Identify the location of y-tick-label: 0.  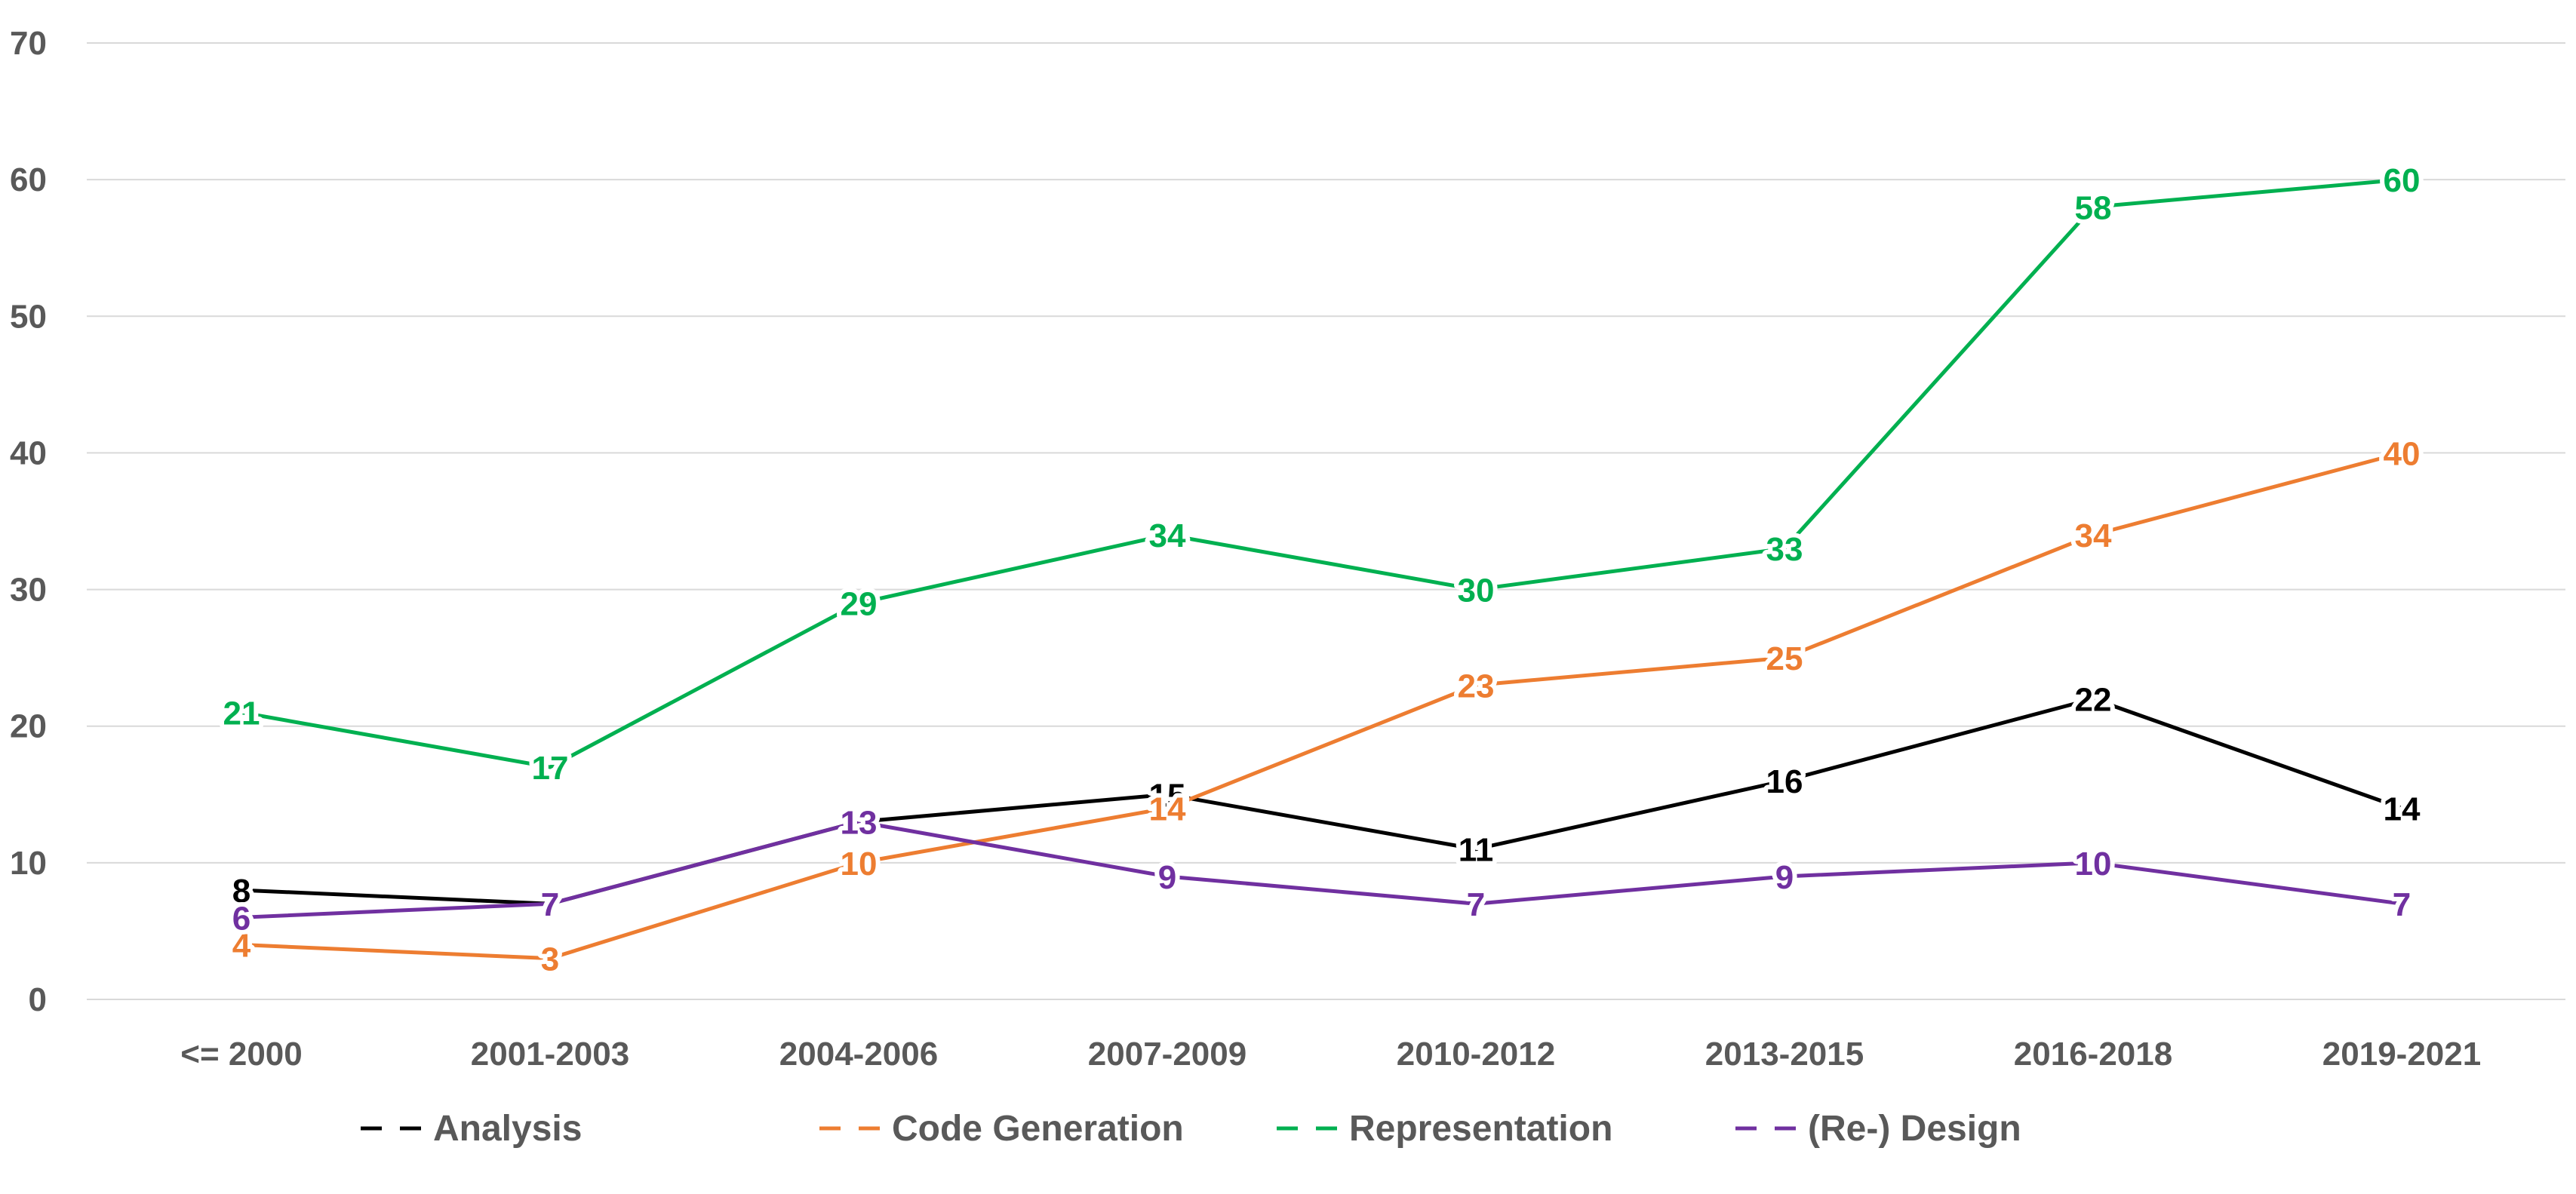
(38, 999).